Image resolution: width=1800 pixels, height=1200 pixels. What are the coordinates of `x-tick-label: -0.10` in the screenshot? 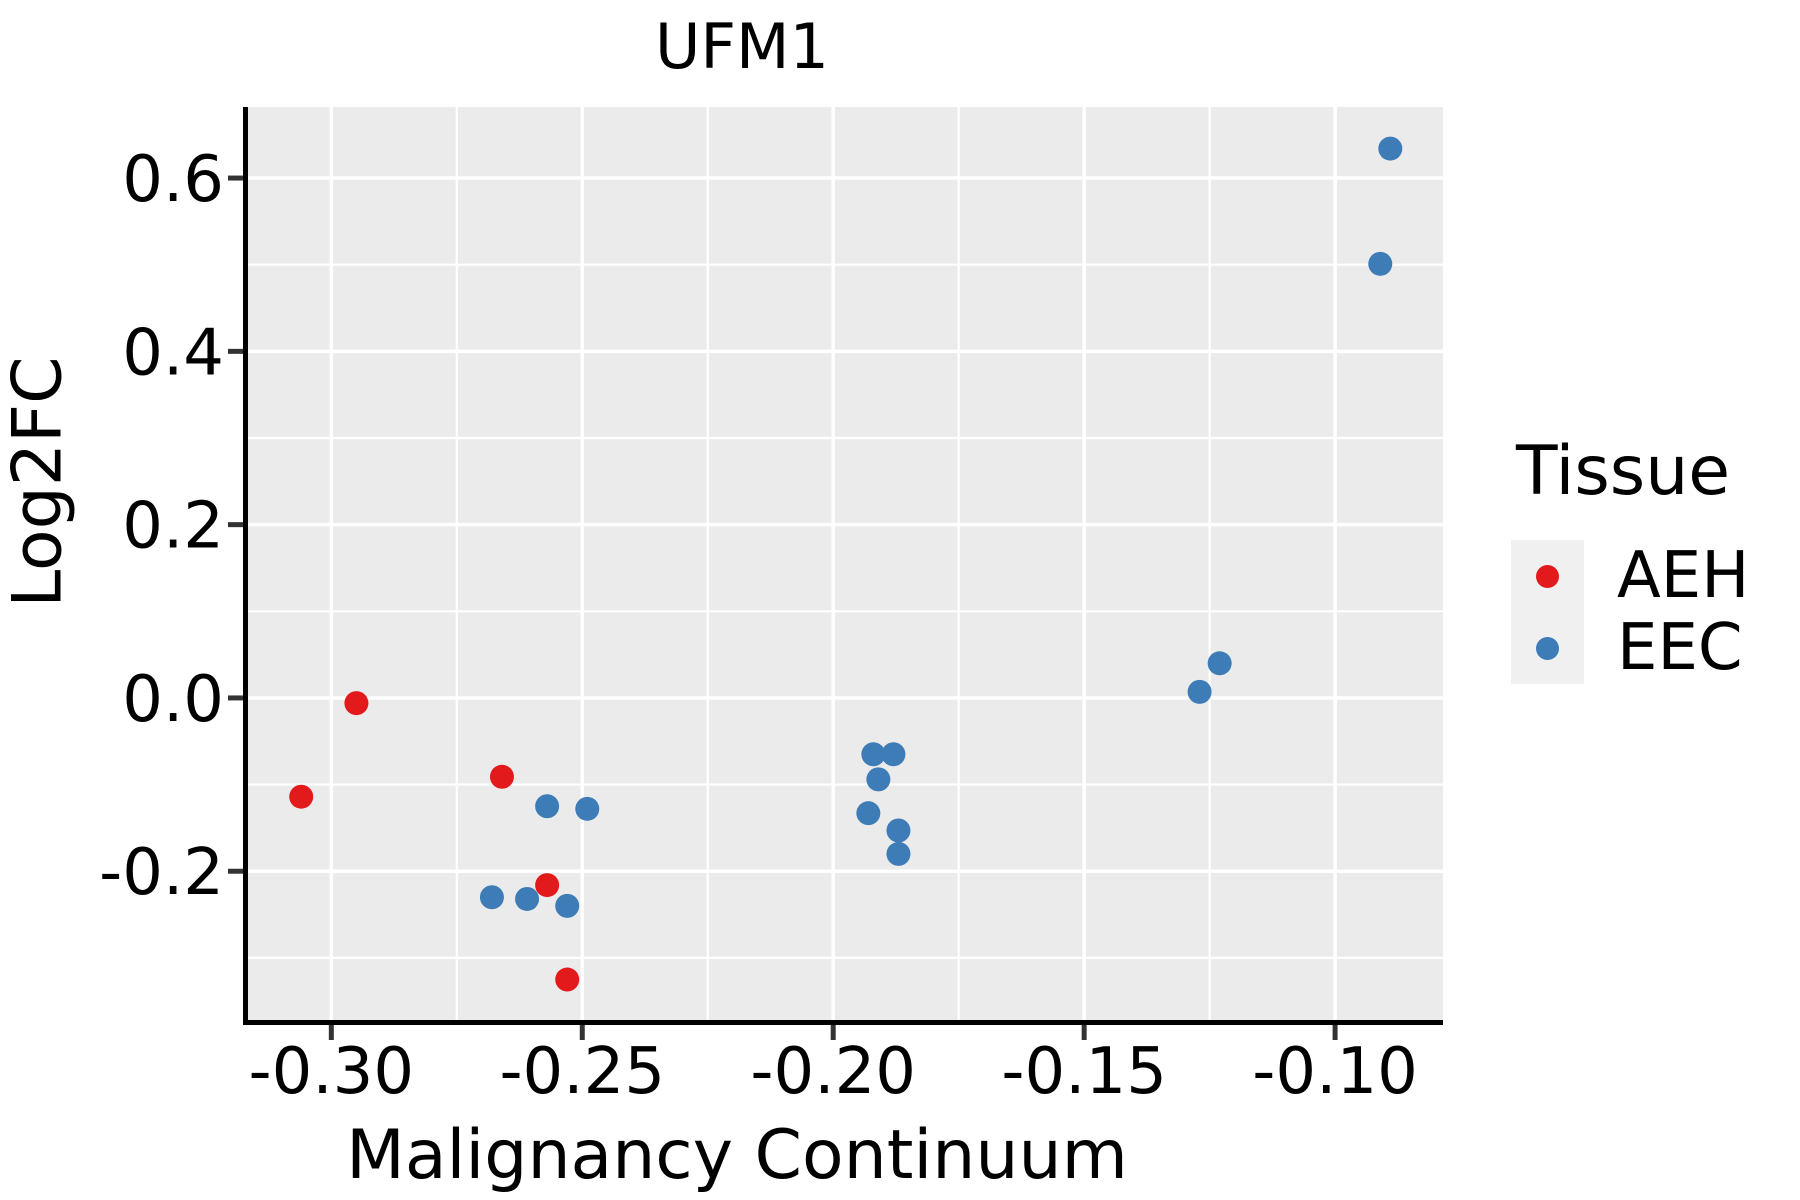 It's located at (1335, 1072).